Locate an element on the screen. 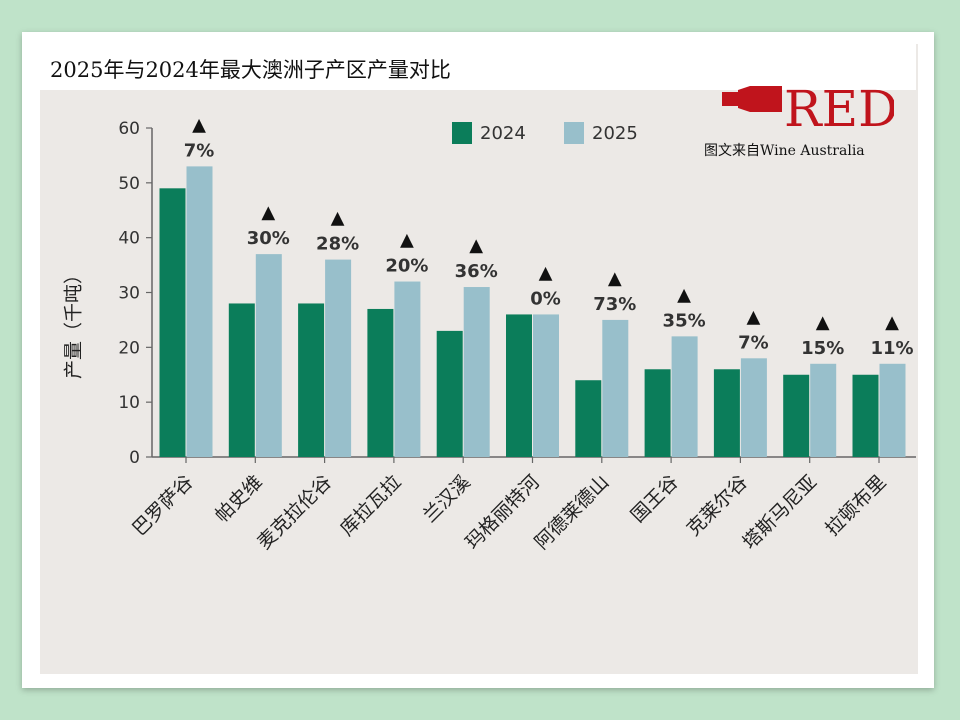 The image size is (960, 720). legend-swatch-2024 is located at coordinates (462, 133).